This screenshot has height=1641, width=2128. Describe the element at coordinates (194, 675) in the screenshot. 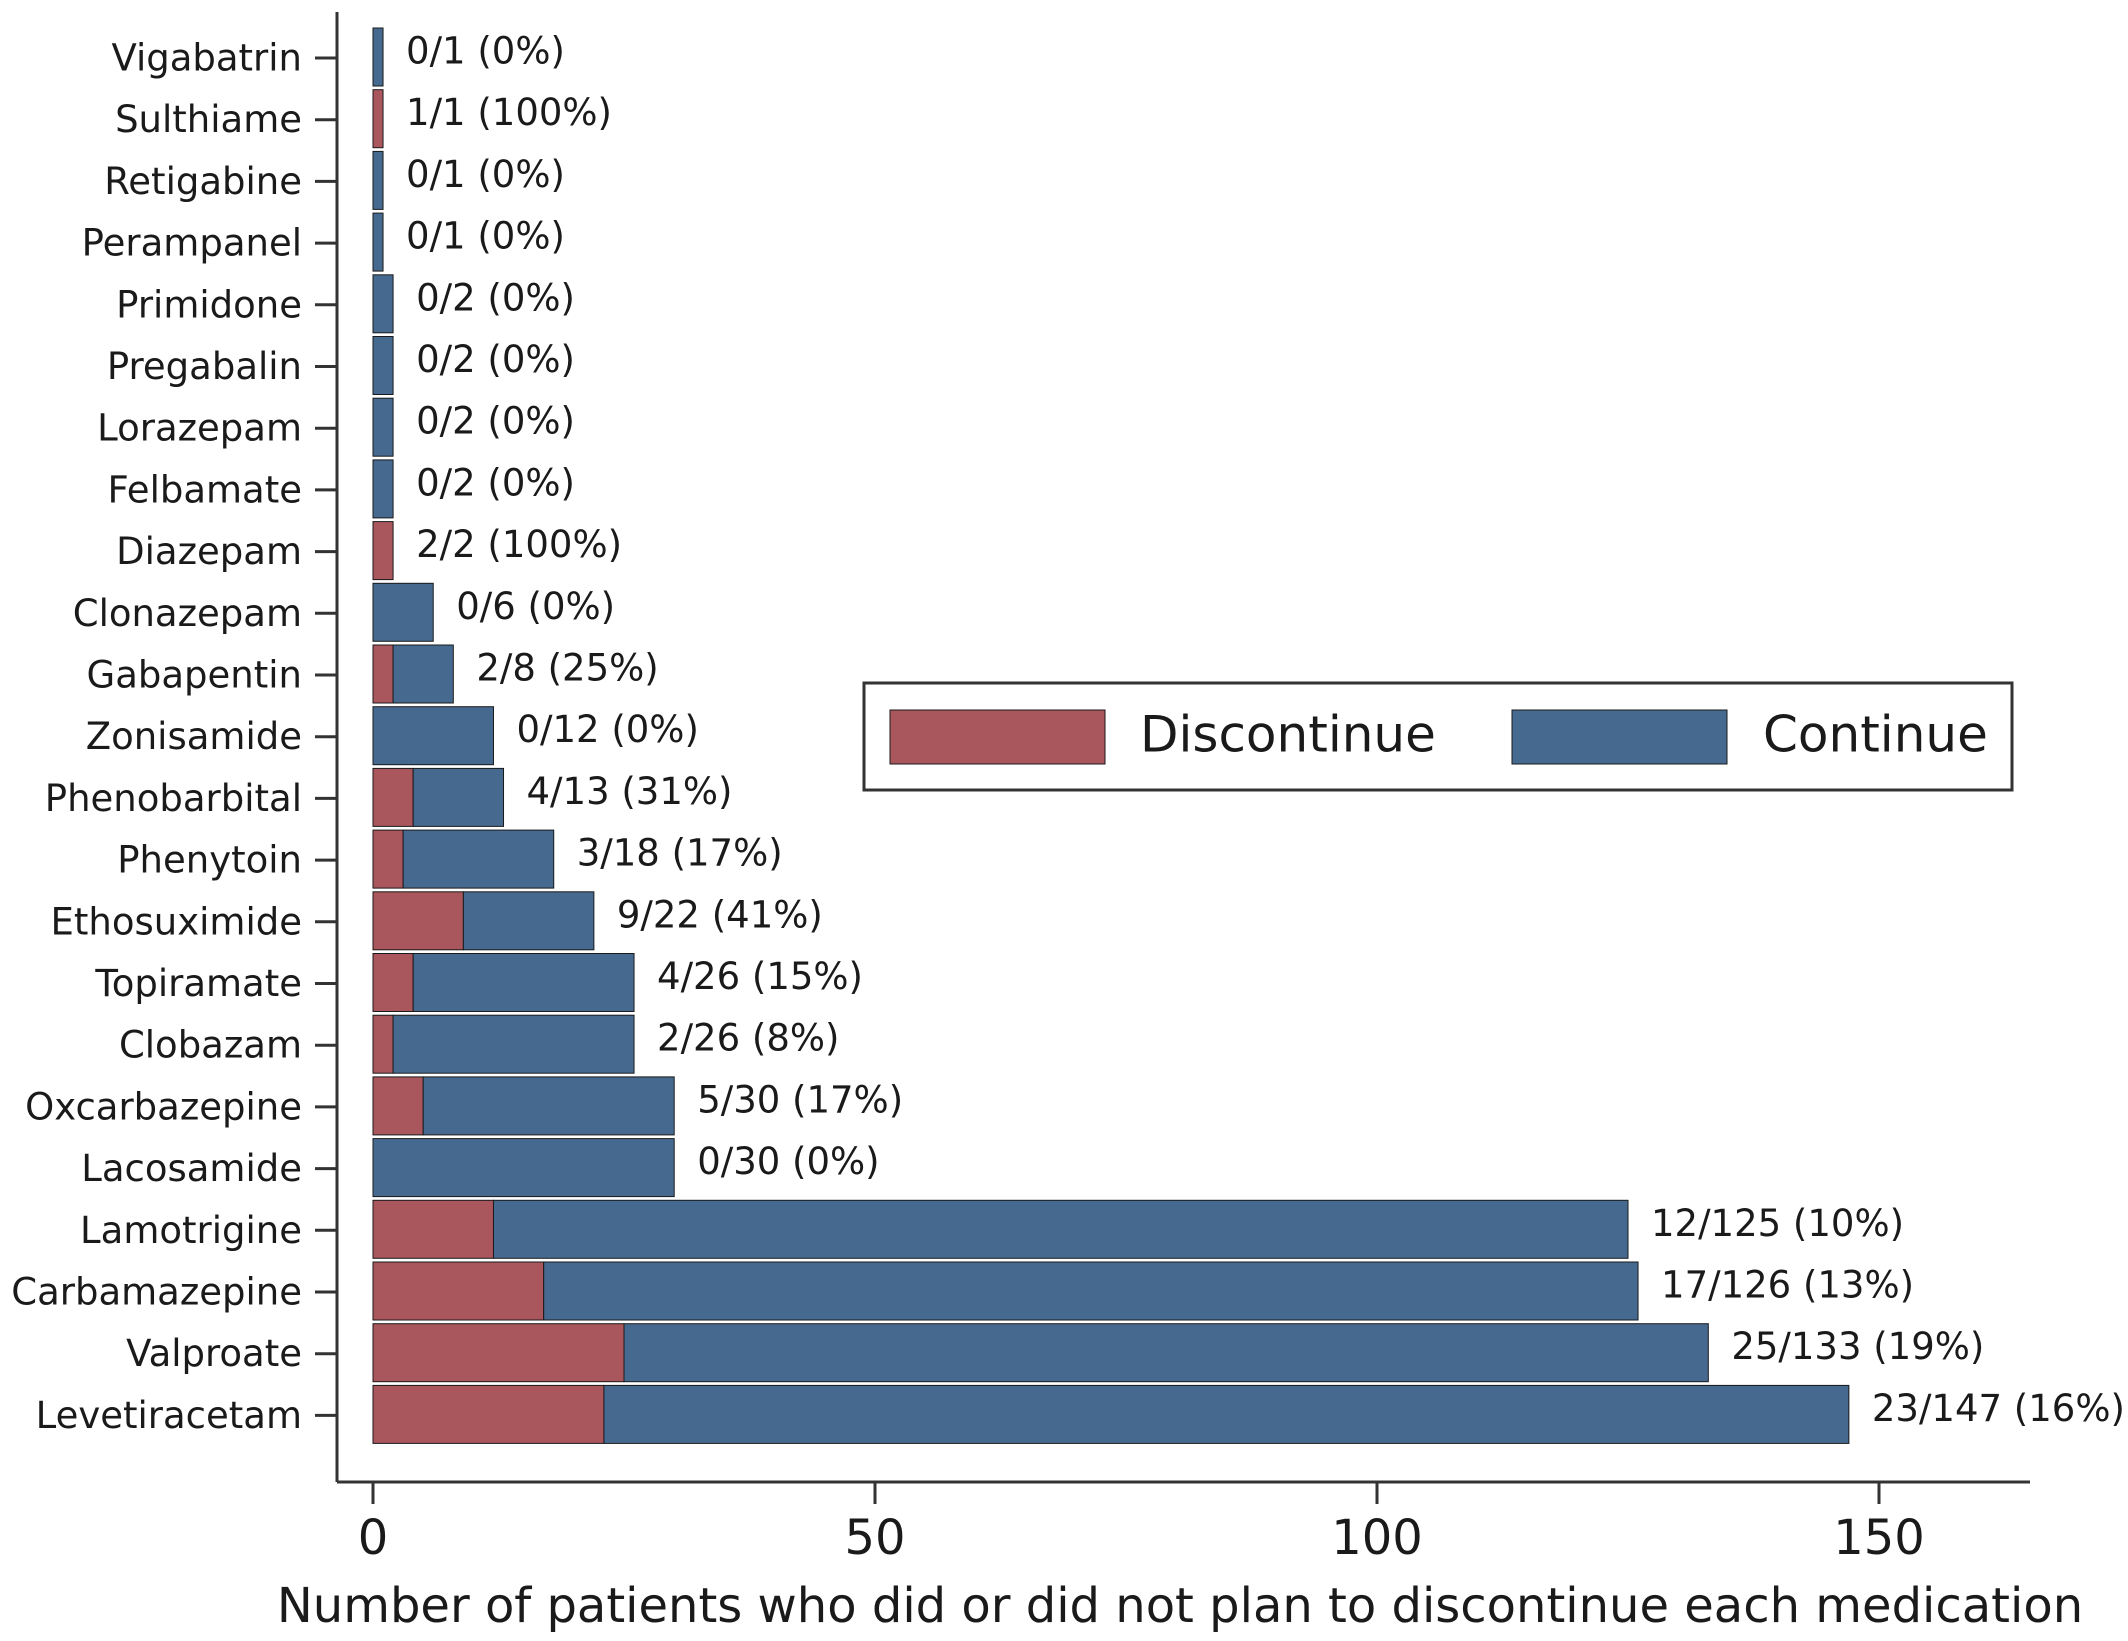

I see `y-tick-label: Gabapentin` at that location.